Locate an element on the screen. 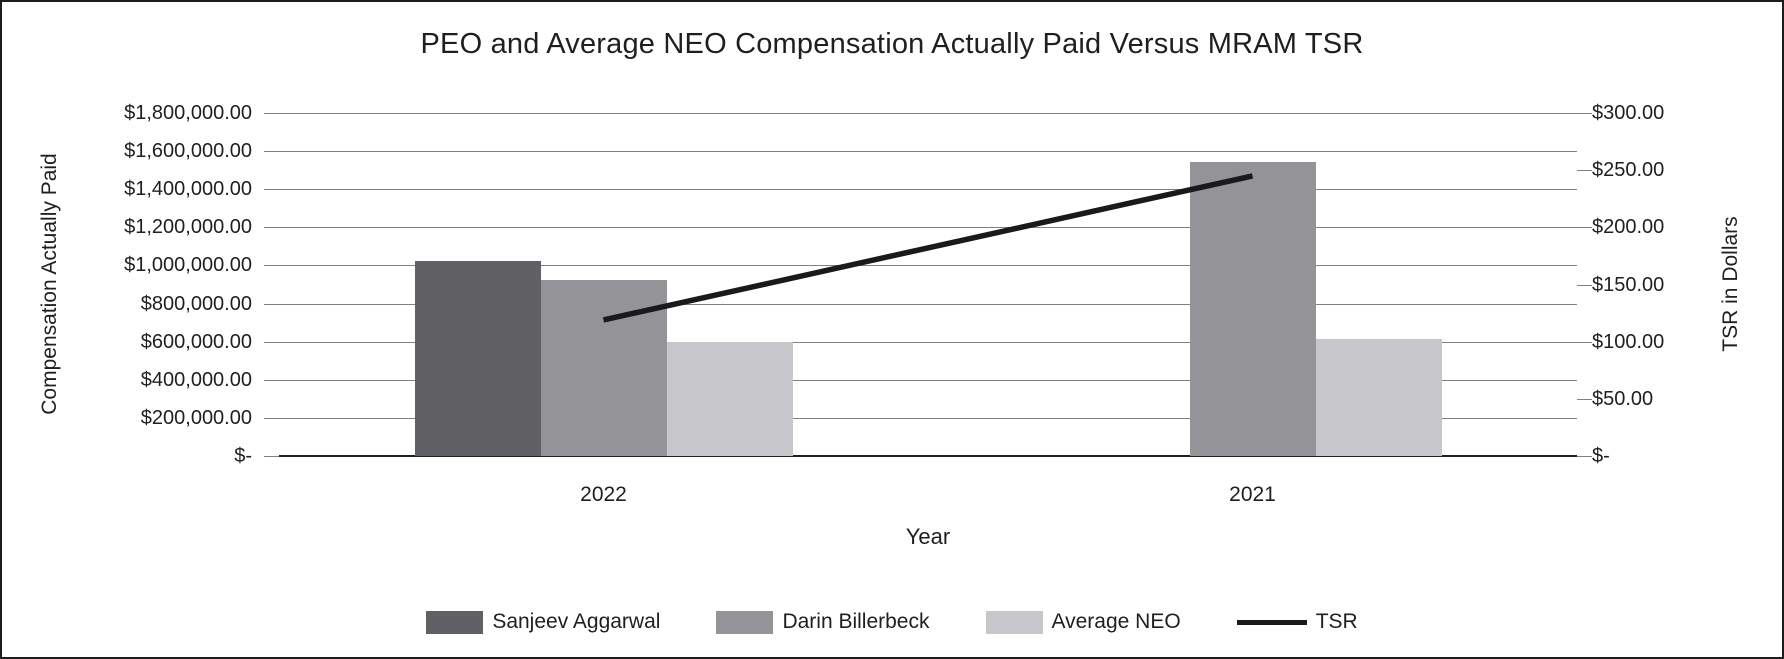 This screenshot has width=1784, height=659. right-tick-label: $50.00 is located at coordinates (1623, 398).